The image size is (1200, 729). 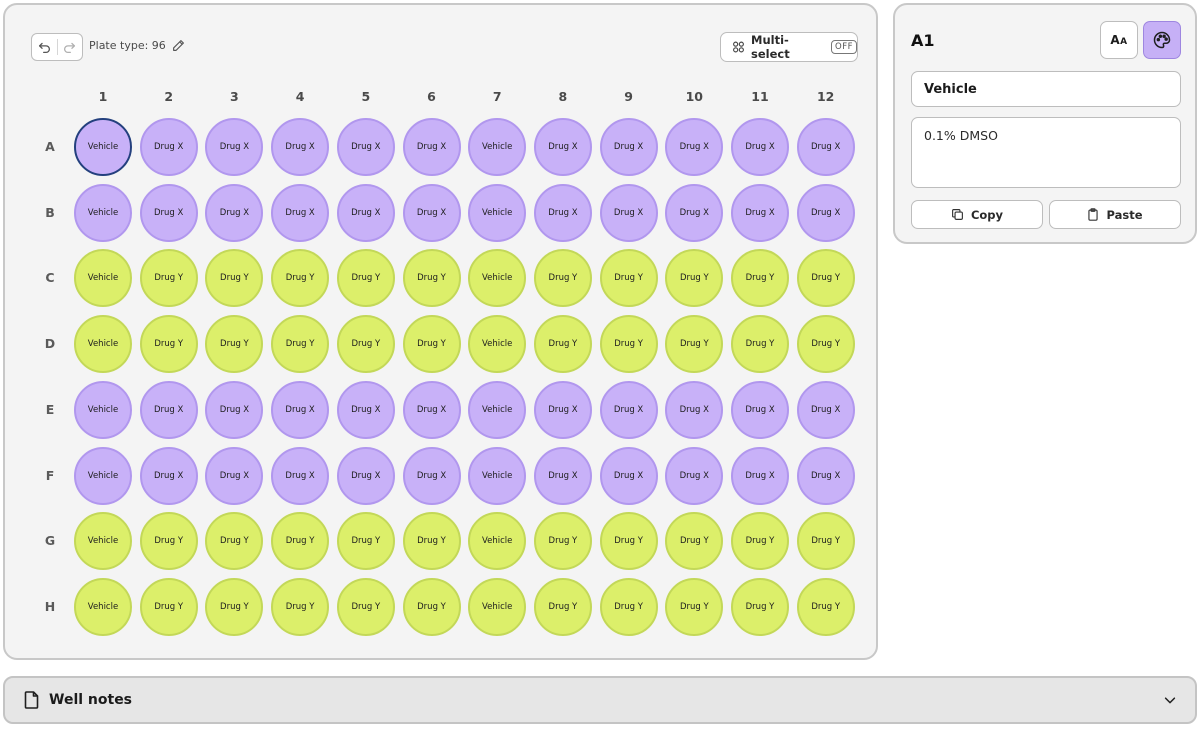 What do you see at coordinates (300, 212) in the screenshot?
I see `well-B4: Drug X` at bounding box center [300, 212].